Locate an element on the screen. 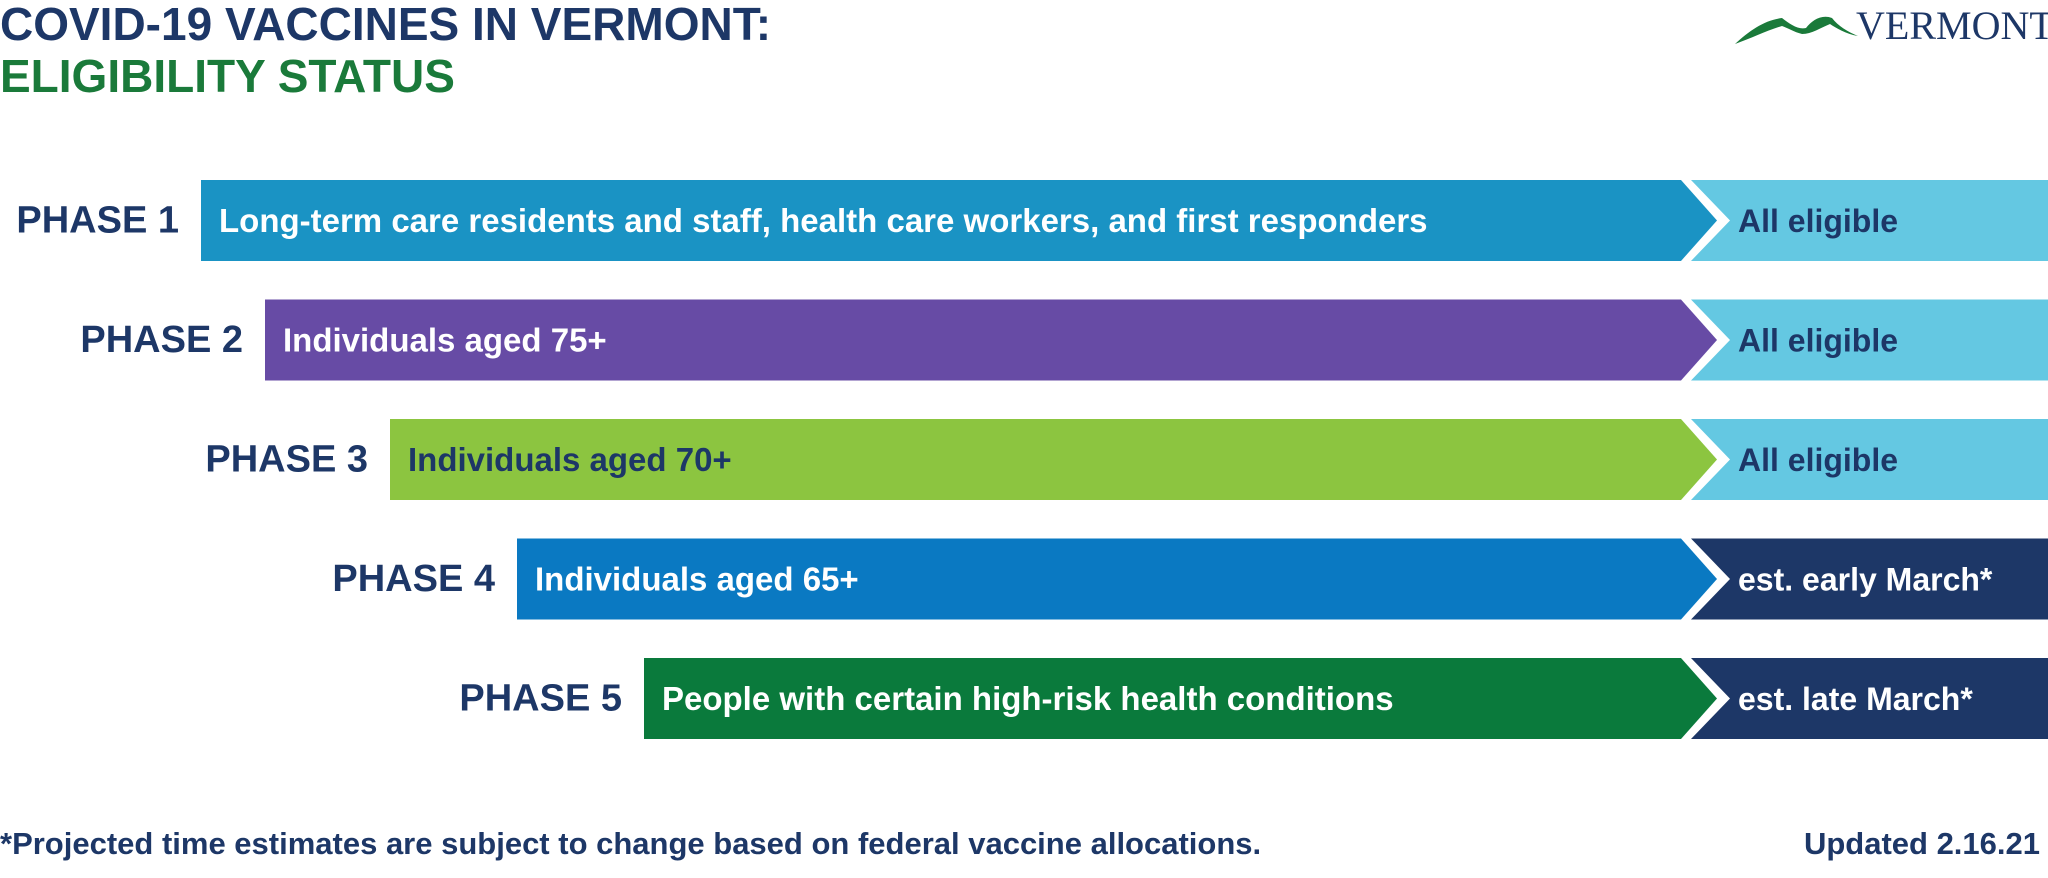 The image size is (2048, 878). phase-description: Individuals aged 65+ is located at coordinates (697, 579).